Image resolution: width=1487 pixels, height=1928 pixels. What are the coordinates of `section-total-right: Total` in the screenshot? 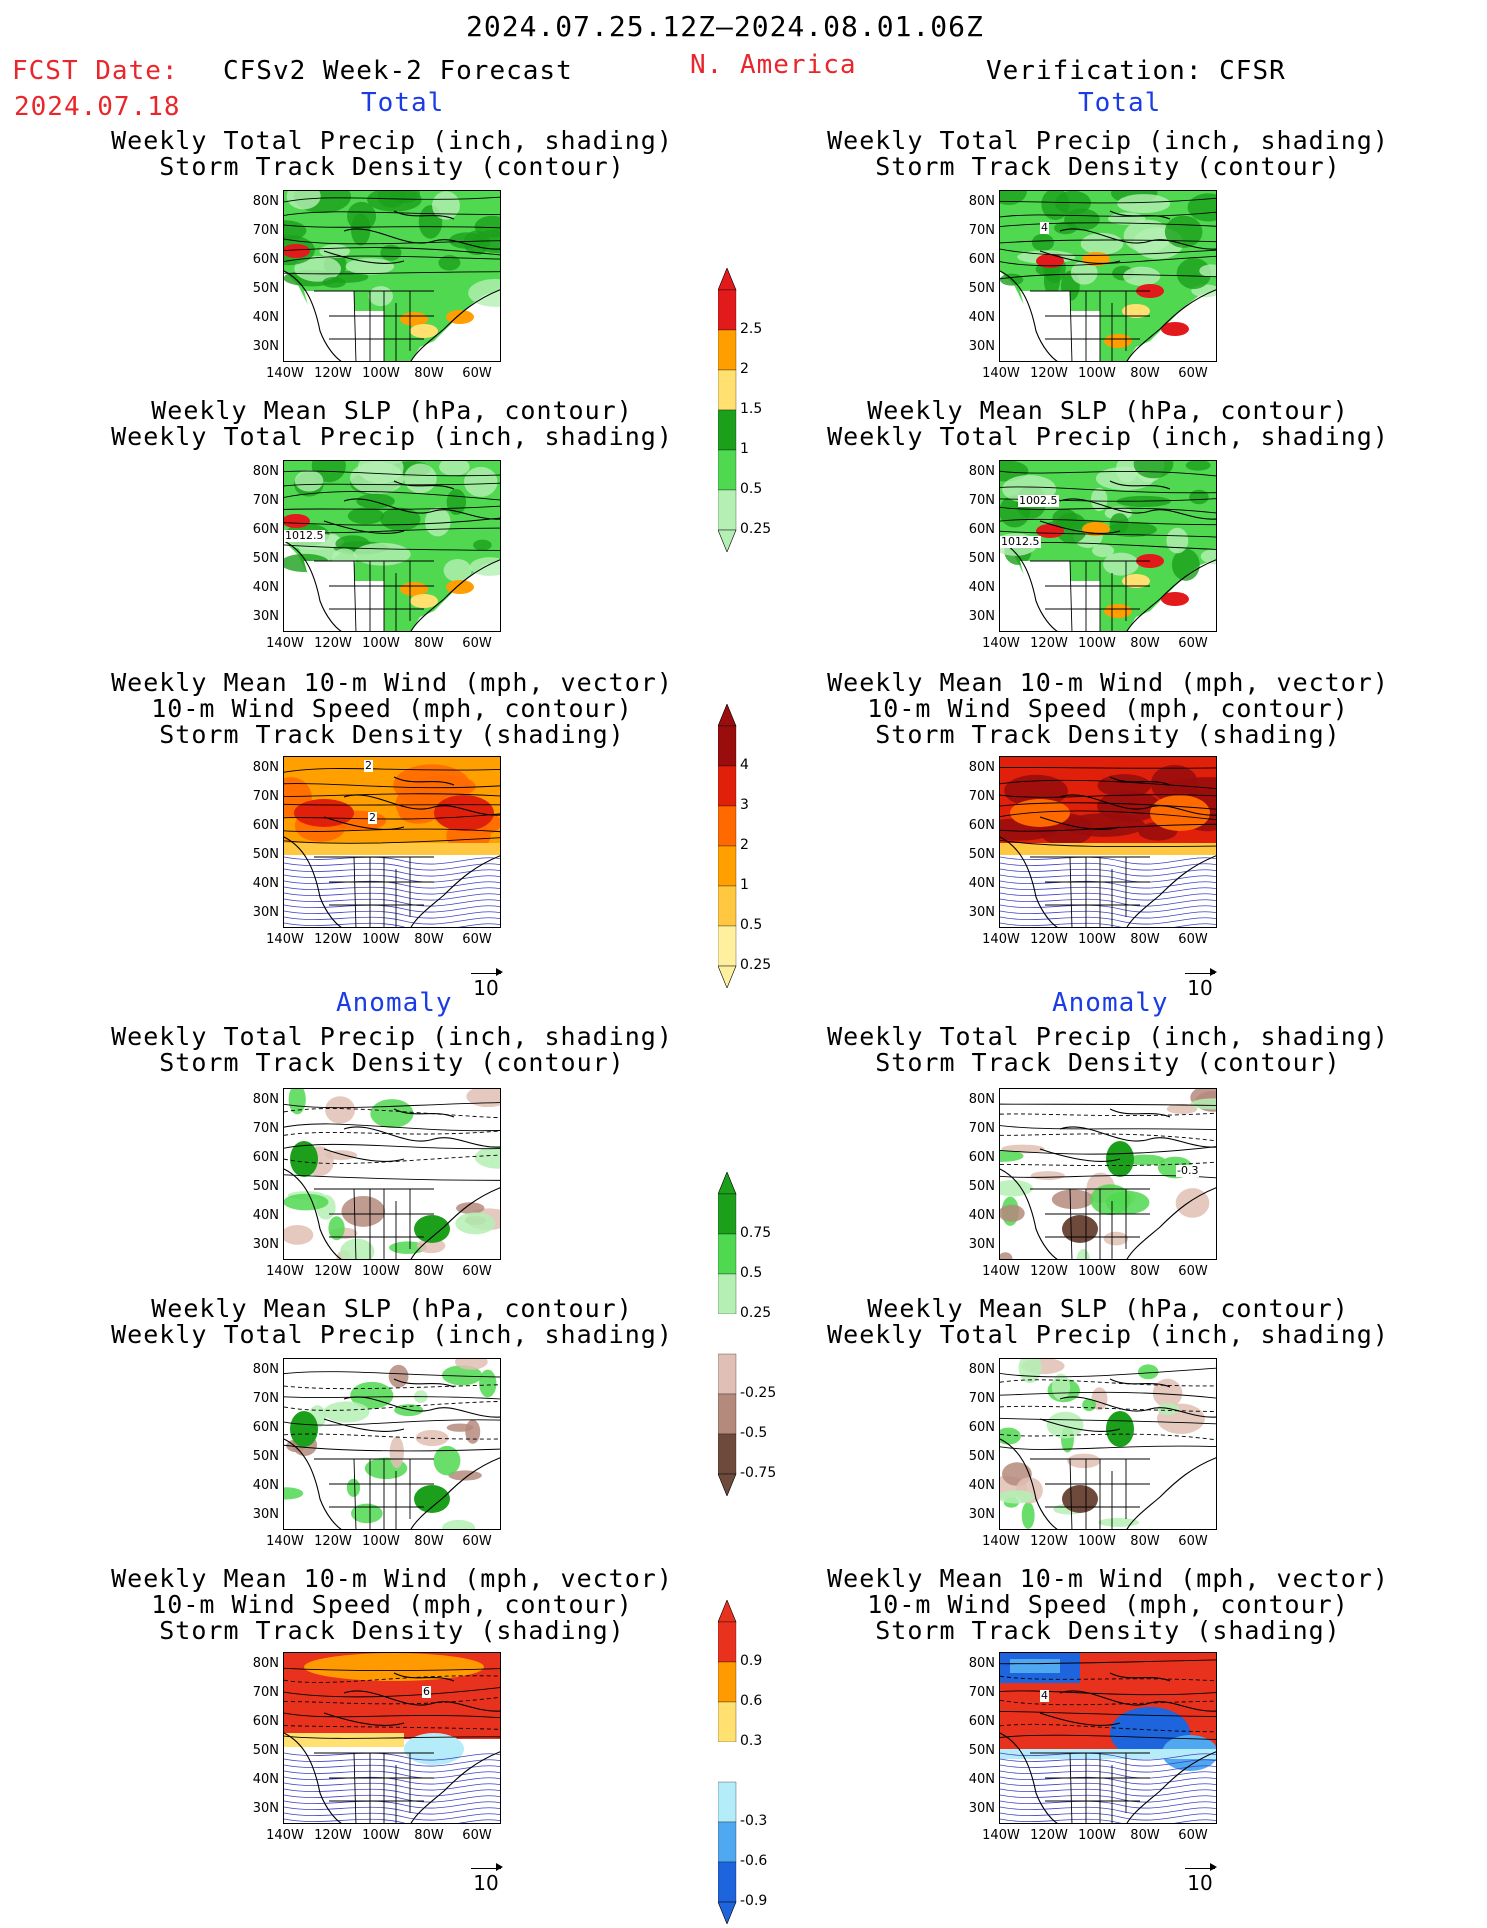 It's located at (1120, 103).